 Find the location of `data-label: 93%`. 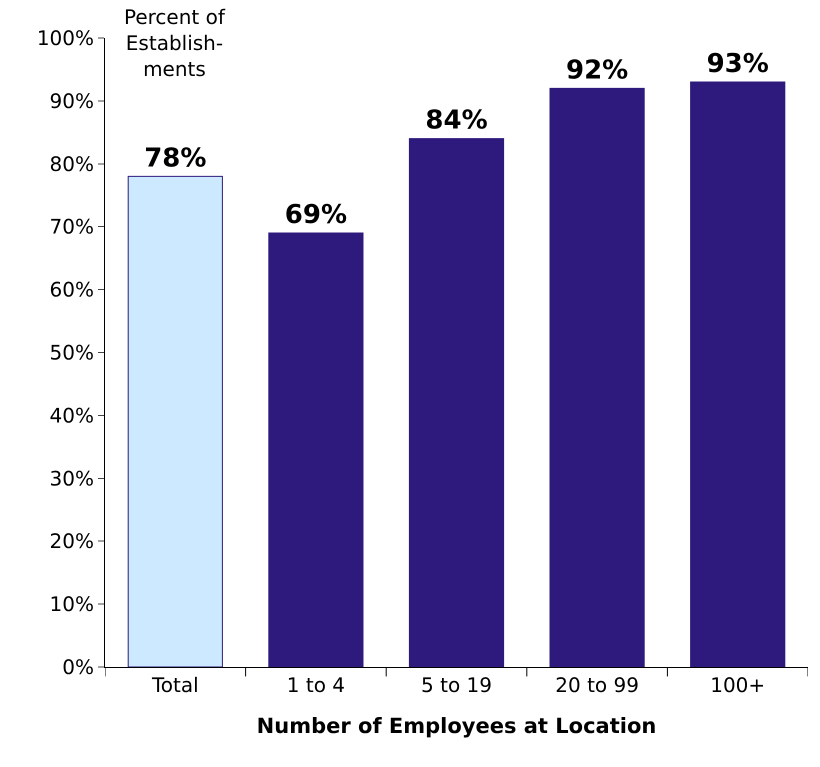

data-label: 93% is located at coordinates (737, 64).